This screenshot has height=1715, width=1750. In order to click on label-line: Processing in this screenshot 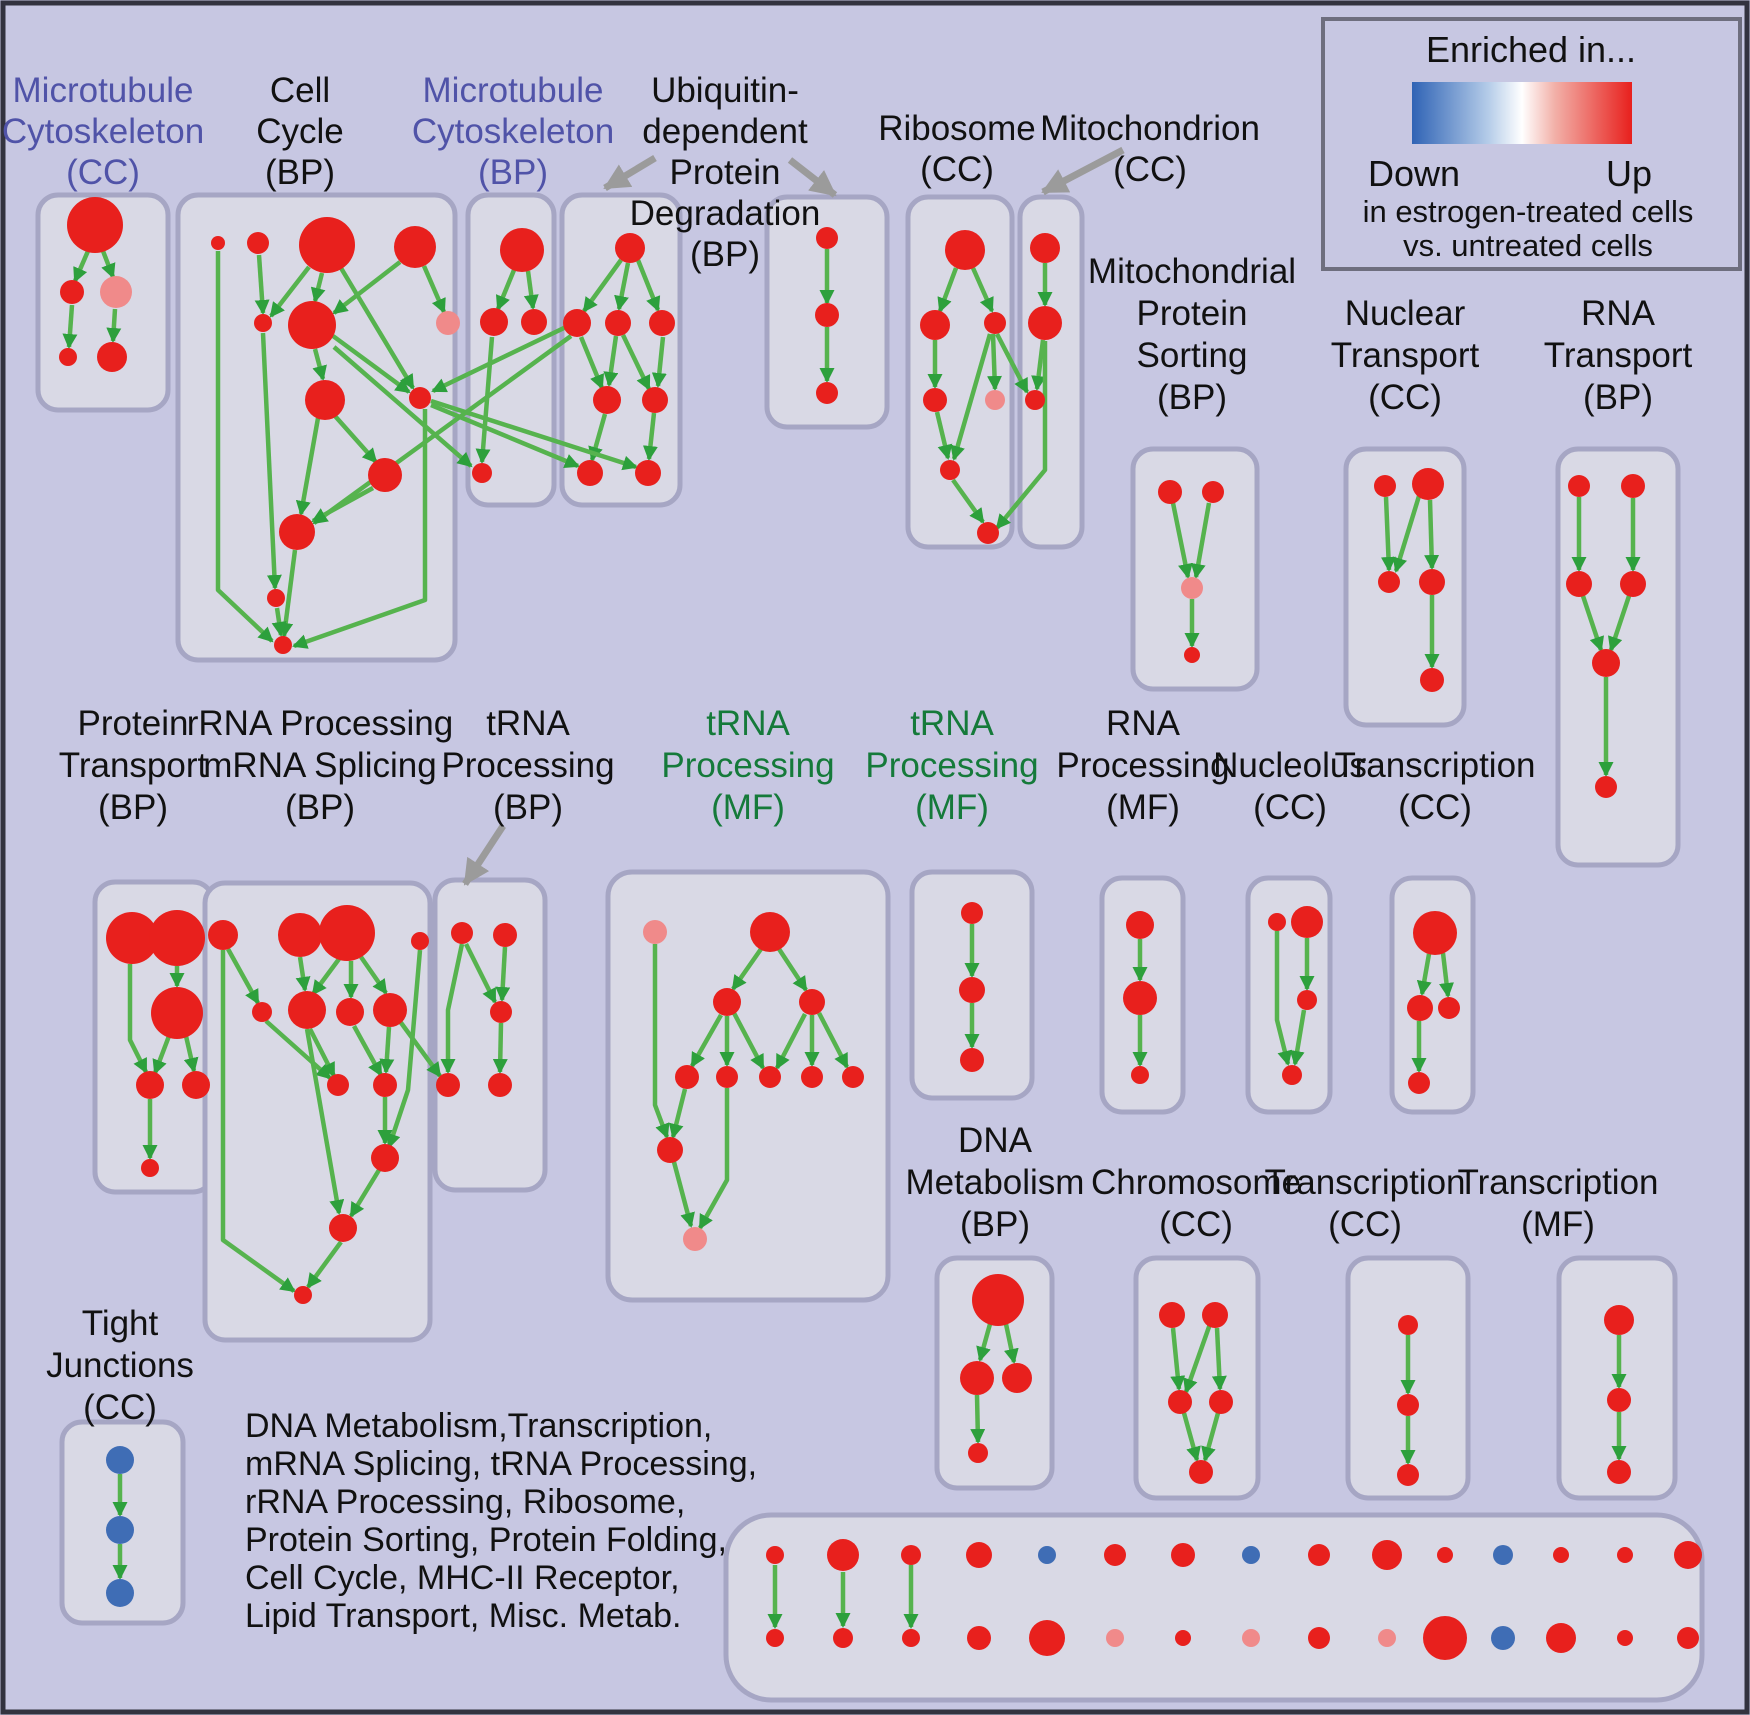, I will do `click(527, 765)`.